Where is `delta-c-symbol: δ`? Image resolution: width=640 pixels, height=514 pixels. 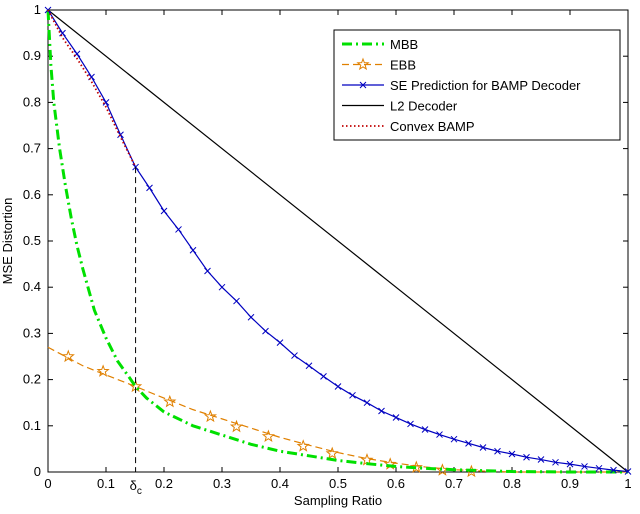
delta-c-symbol: δ is located at coordinates (133, 485).